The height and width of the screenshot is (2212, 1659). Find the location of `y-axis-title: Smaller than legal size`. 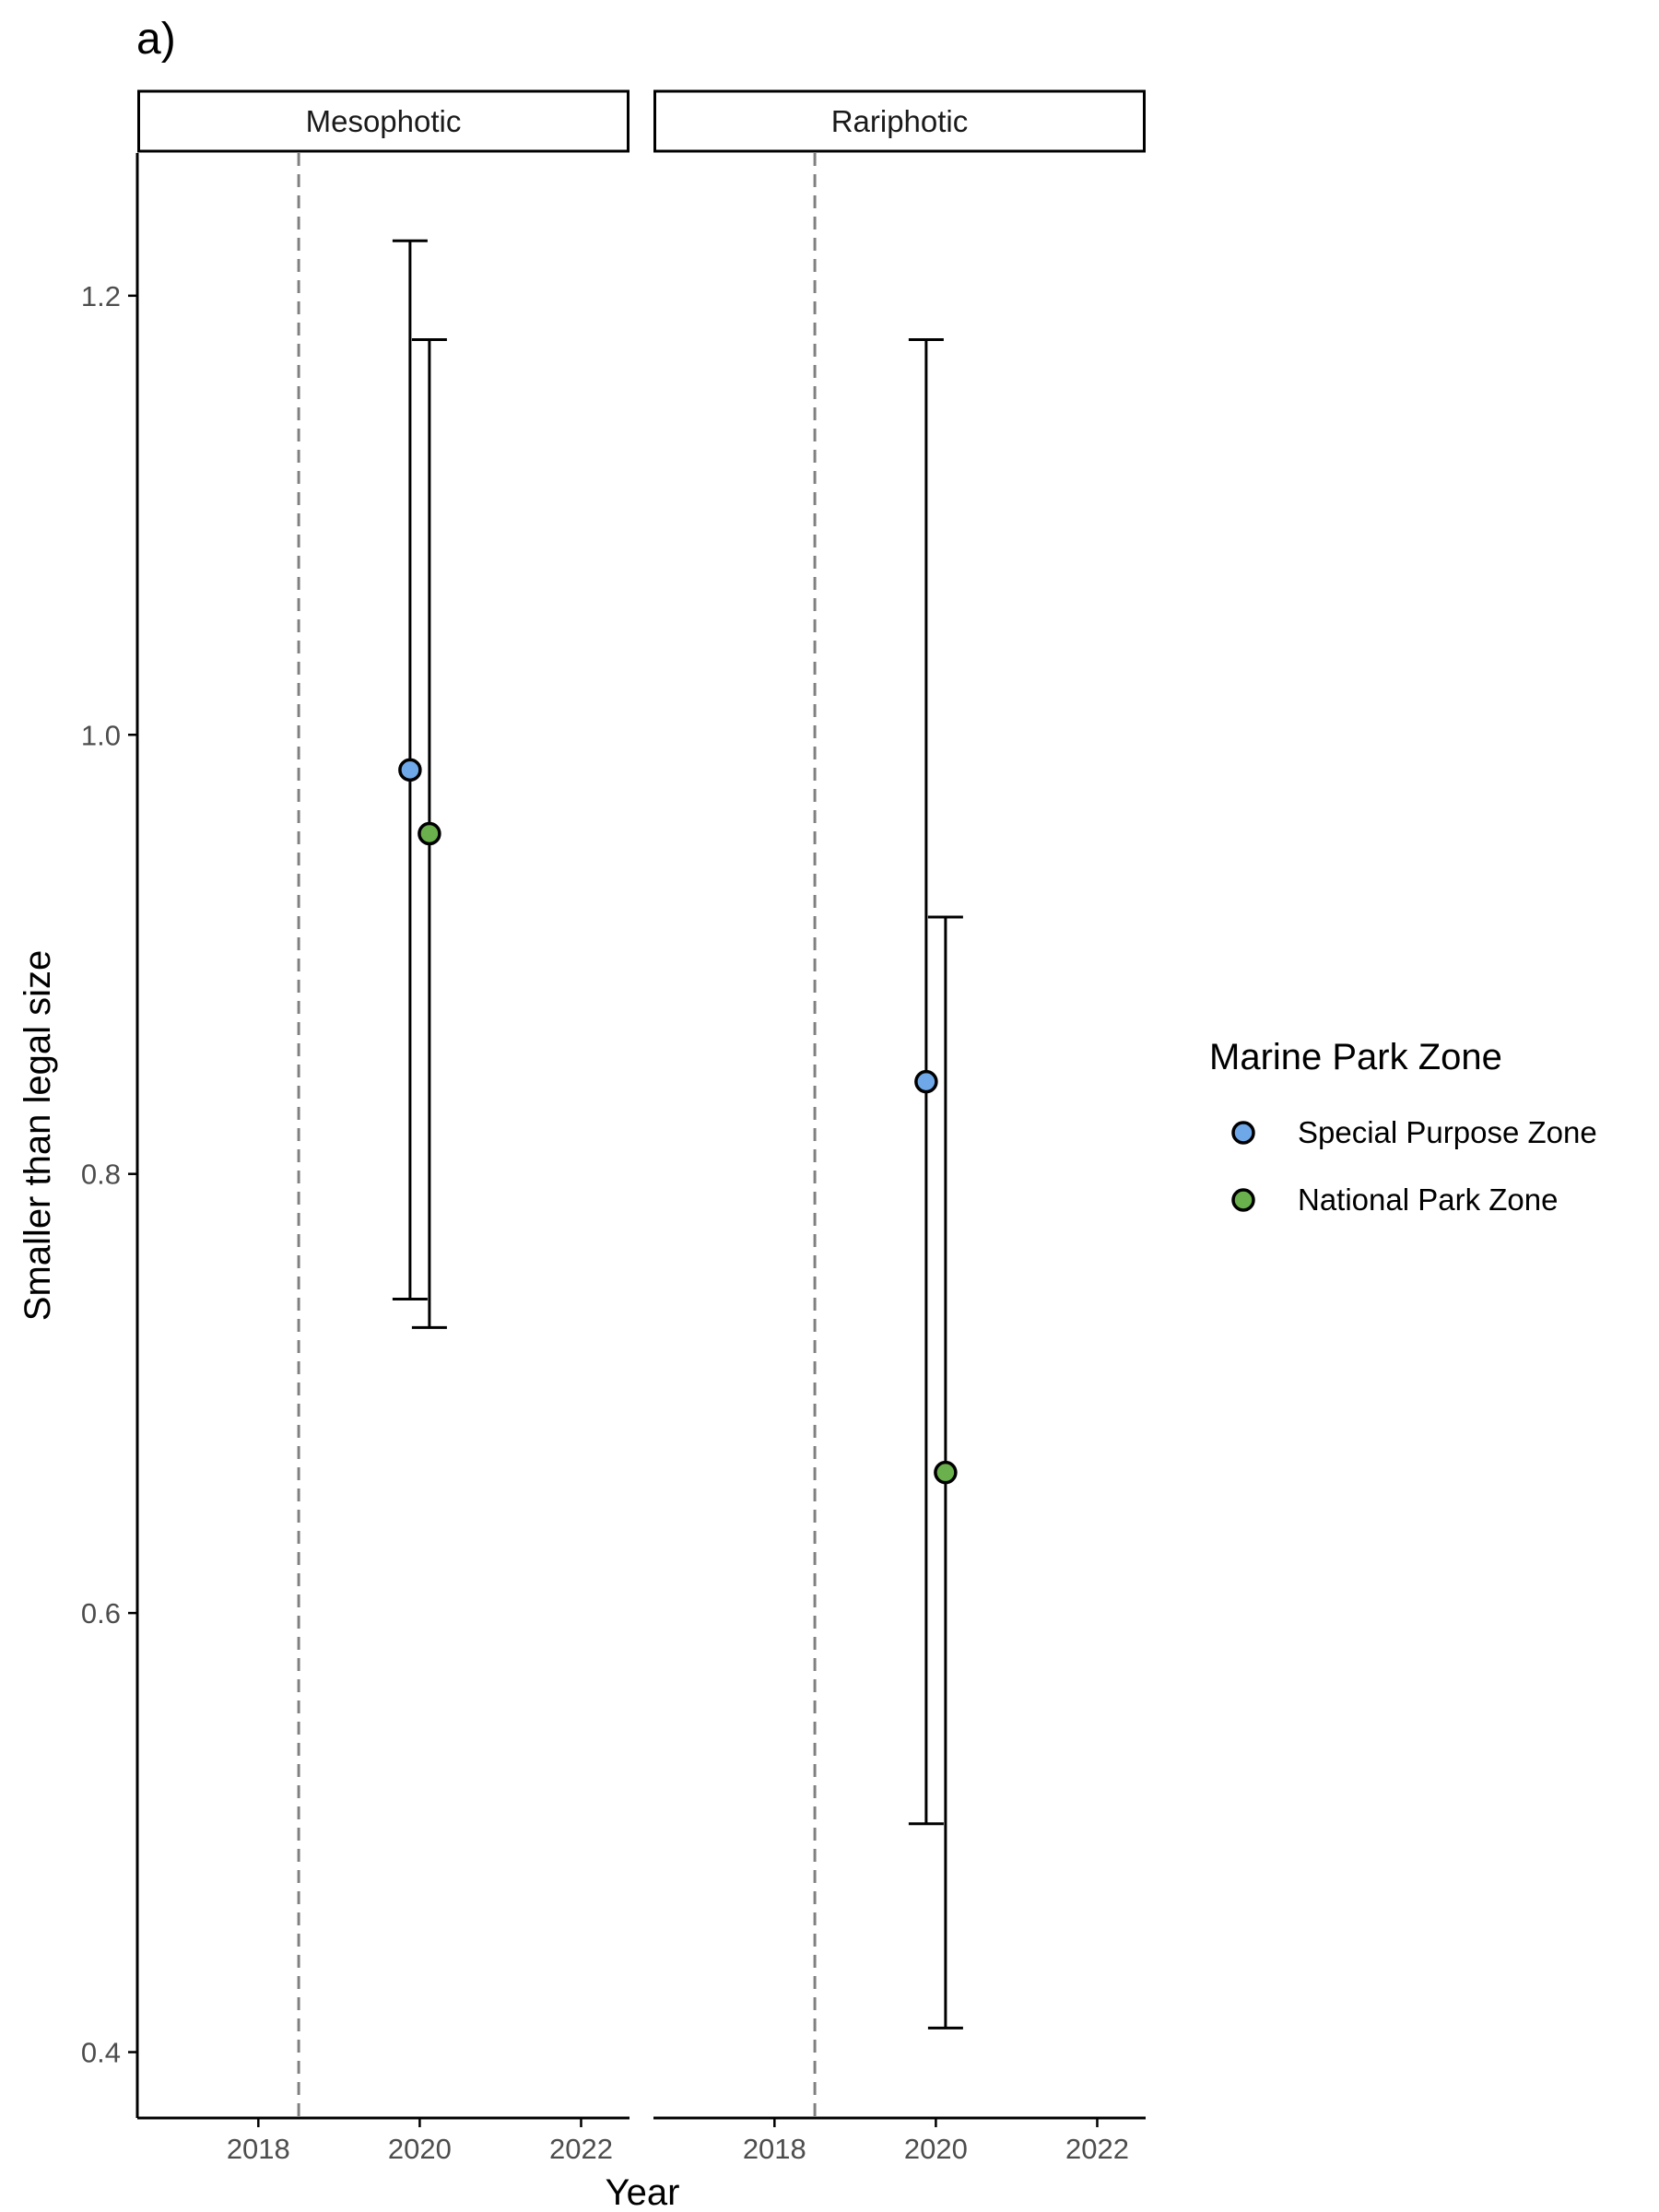

y-axis-title: Smaller than legal size is located at coordinates (38, 1135).